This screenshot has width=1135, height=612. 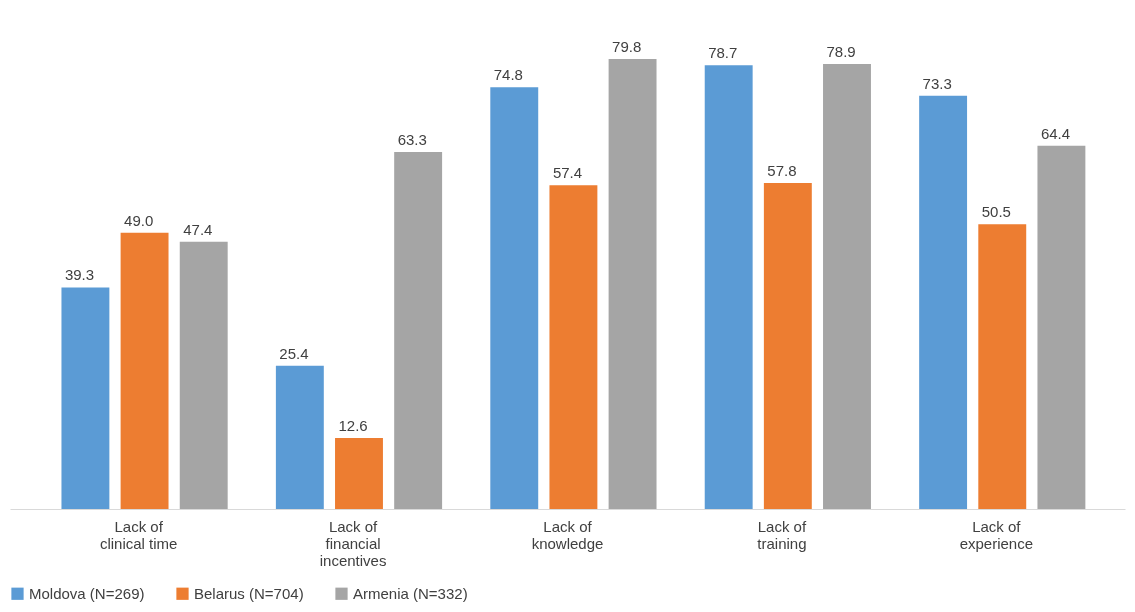 What do you see at coordinates (353, 543) in the screenshot?
I see `x-tick-label: Lack of financial incentives` at bounding box center [353, 543].